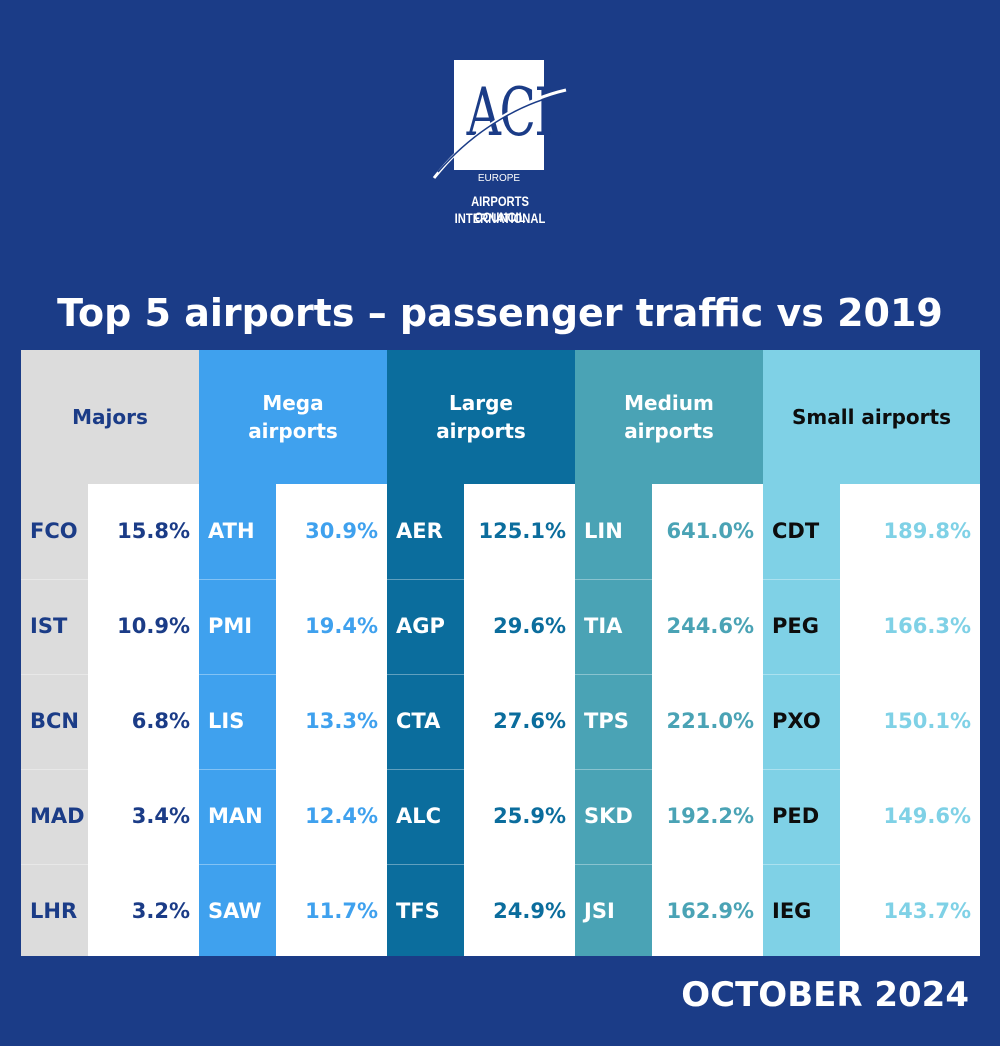 The height and width of the screenshot is (1046, 1000). What do you see at coordinates (481, 417) in the screenshot?
I see `group-header-large: Large airports` at bounding box center [481, 417].